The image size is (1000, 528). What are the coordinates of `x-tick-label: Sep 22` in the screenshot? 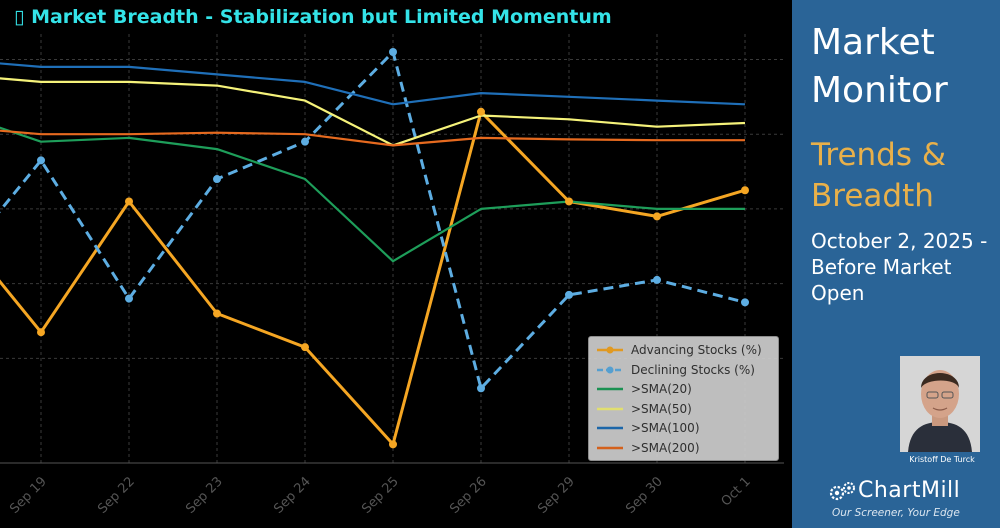 It's located at (116, 495).